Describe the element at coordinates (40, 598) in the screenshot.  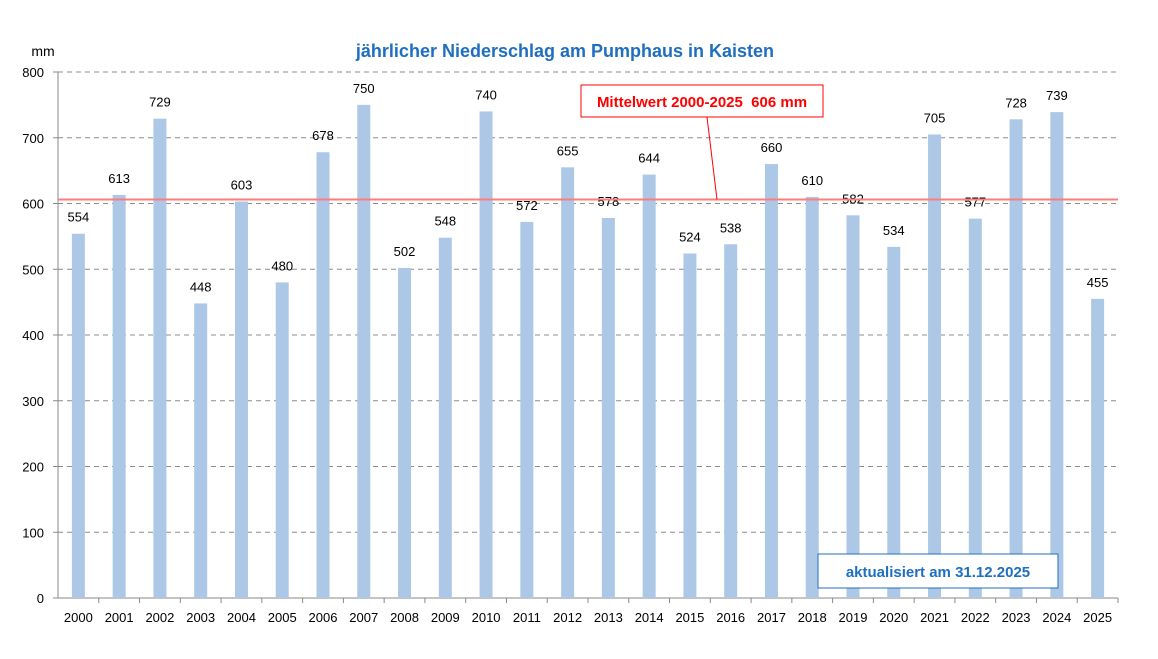
I see `y-tick-label: 0` at that location.